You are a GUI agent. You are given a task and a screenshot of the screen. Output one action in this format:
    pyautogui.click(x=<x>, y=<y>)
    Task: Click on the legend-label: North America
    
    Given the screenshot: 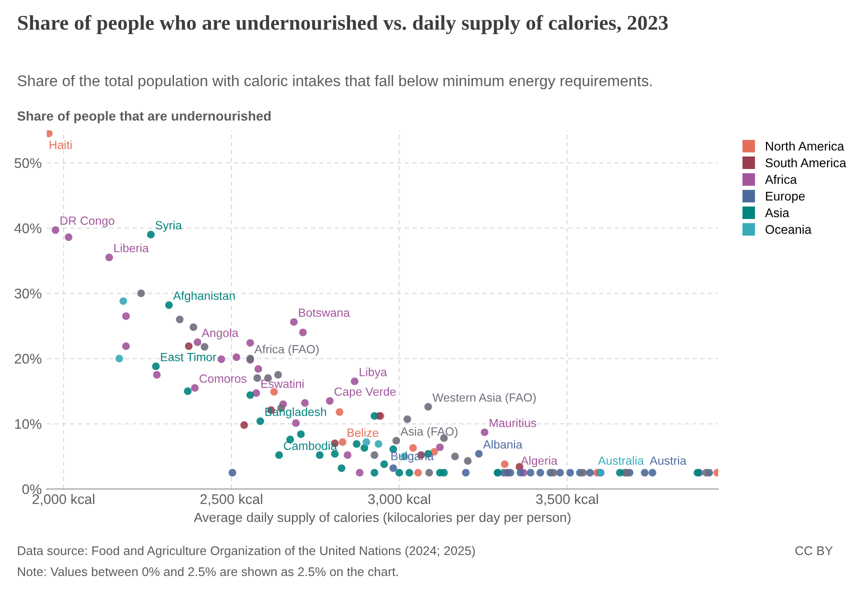 What is the action you would take?
    pyautogui.click(x=805, y=146)
    